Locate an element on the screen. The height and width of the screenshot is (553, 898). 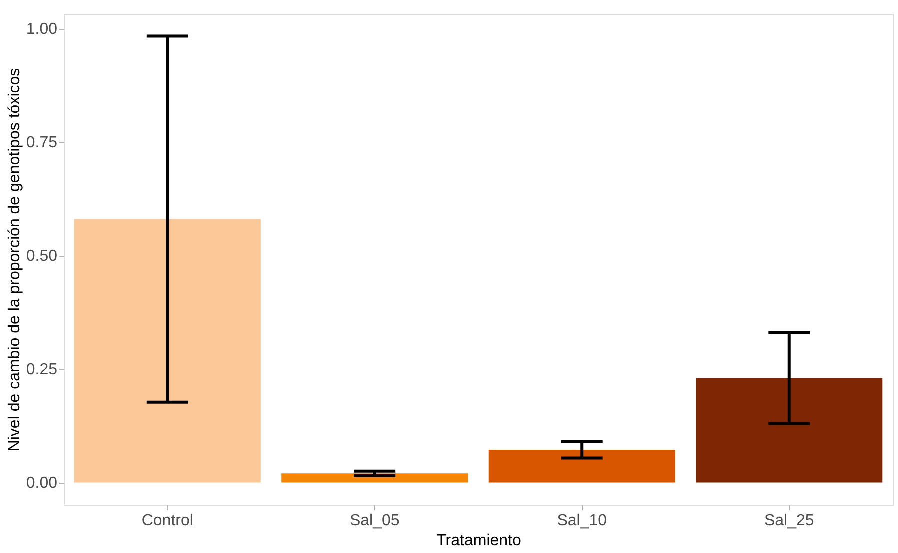
x-tick-label: Sal_25 is located at coordinates (789, 521).